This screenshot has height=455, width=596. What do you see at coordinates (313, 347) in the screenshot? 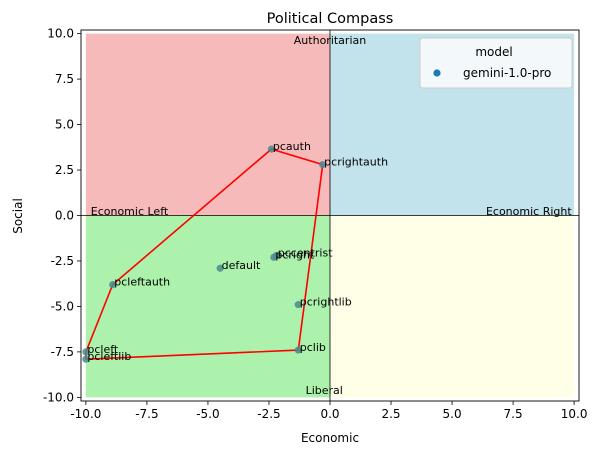
I see `point-label-pclib: pclib` at bounding box center [313, 347].